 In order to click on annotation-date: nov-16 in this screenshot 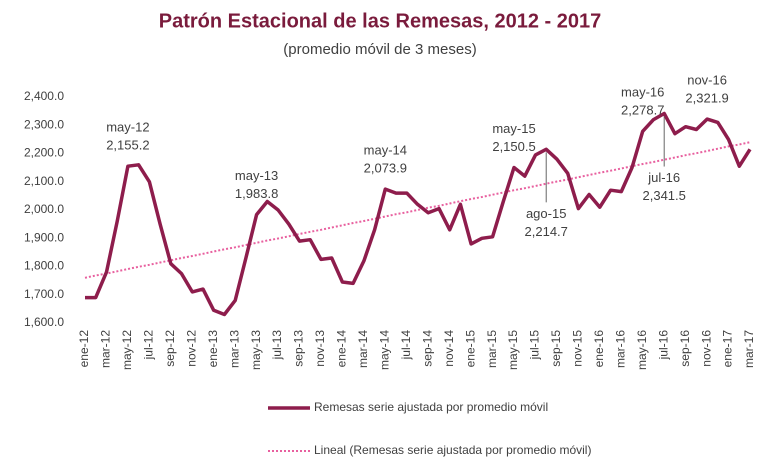, I will do `click(707, 80)`.